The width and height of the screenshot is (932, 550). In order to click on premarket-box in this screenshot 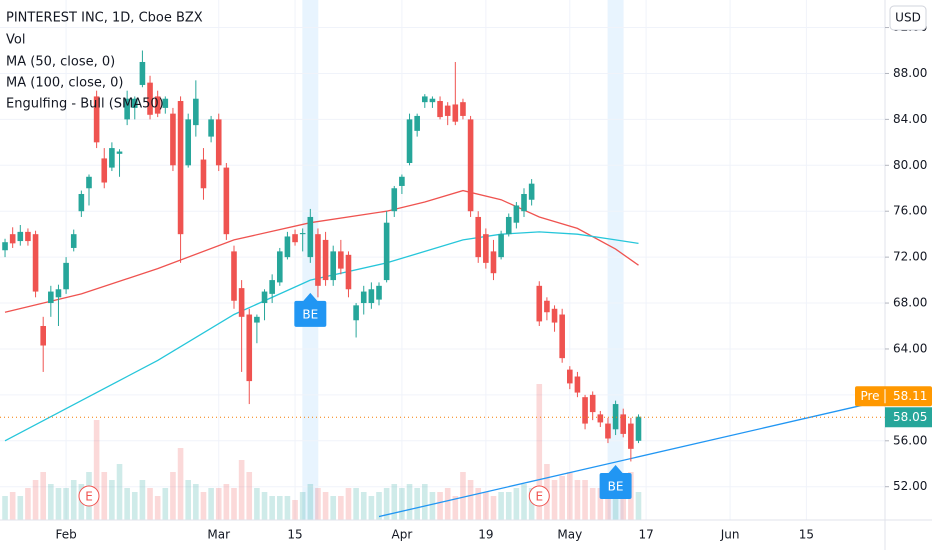, I will do `click(893, 396)`.